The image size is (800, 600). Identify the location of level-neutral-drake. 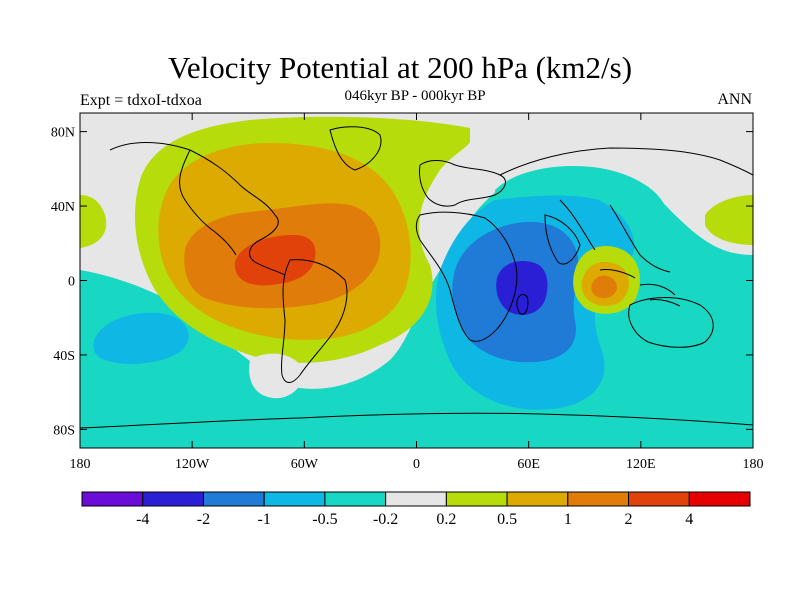
(276, 376).